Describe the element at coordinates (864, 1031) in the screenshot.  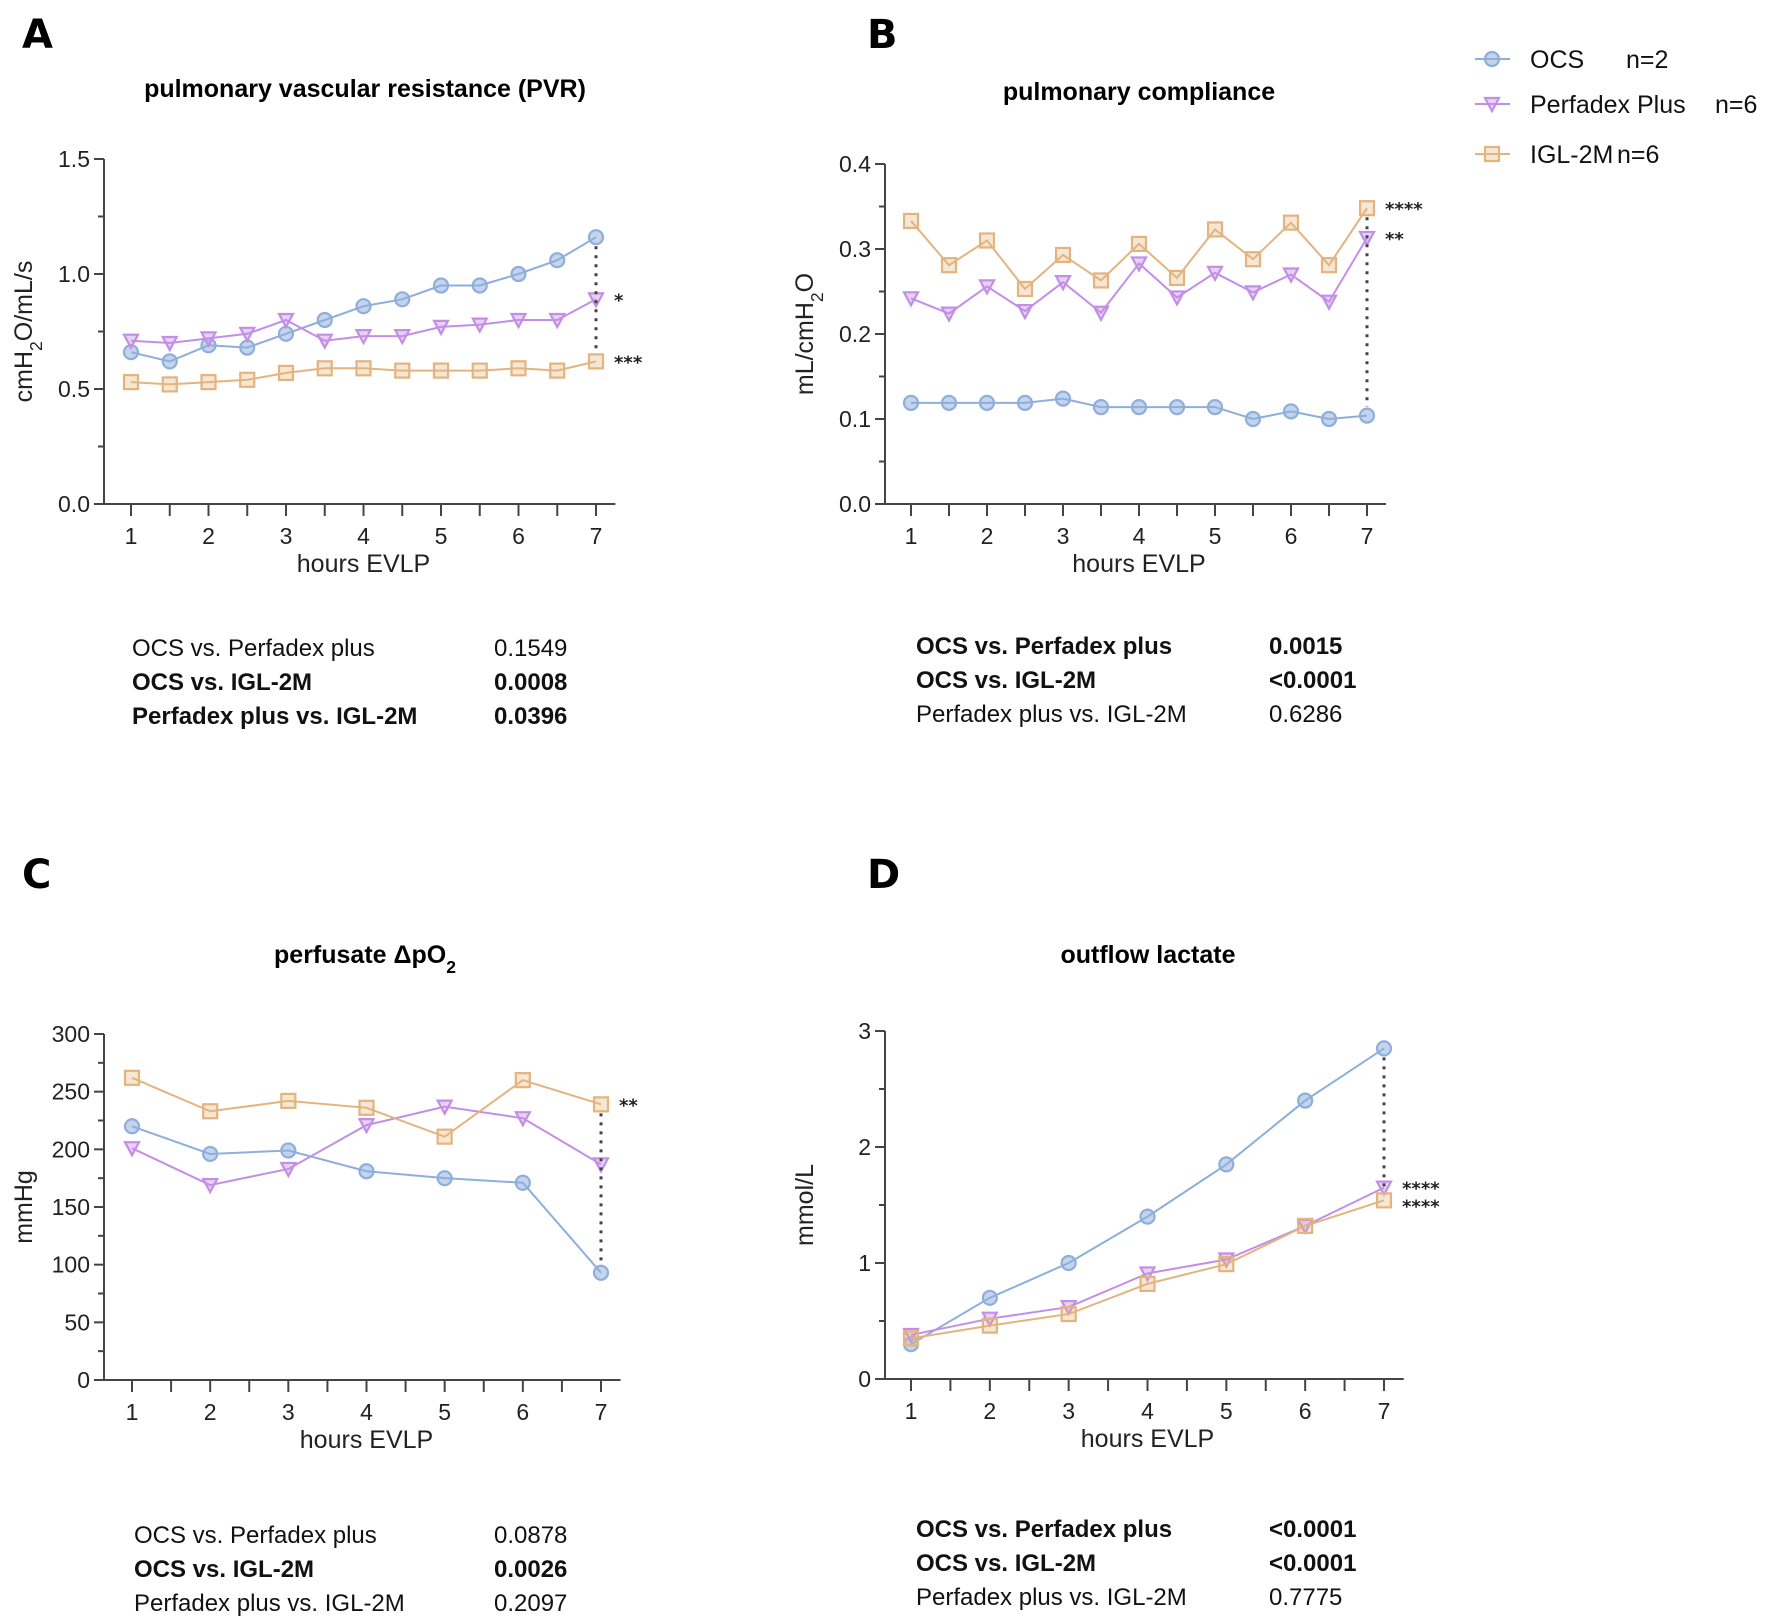
I see `y-tick-label: 3` at that location.